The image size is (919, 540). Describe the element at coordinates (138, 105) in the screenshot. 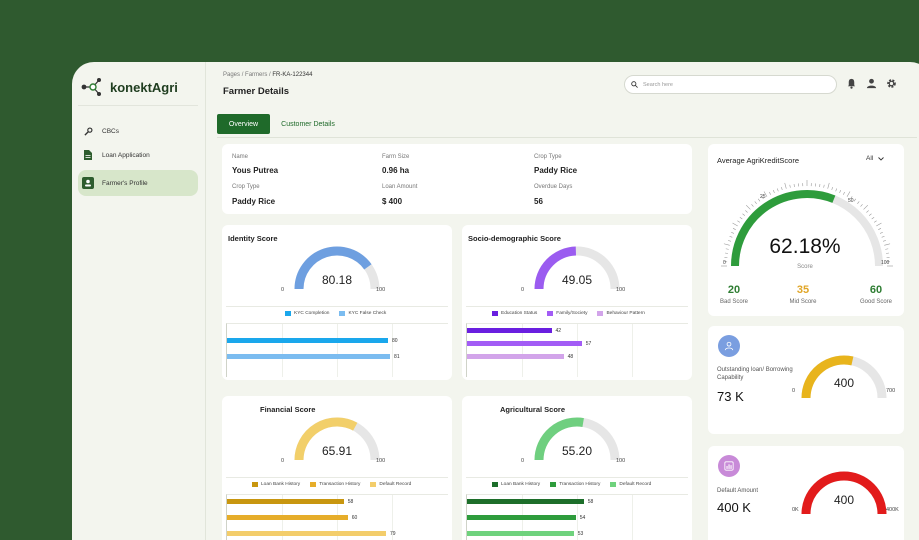

I see `sidebar-divider` at that location.